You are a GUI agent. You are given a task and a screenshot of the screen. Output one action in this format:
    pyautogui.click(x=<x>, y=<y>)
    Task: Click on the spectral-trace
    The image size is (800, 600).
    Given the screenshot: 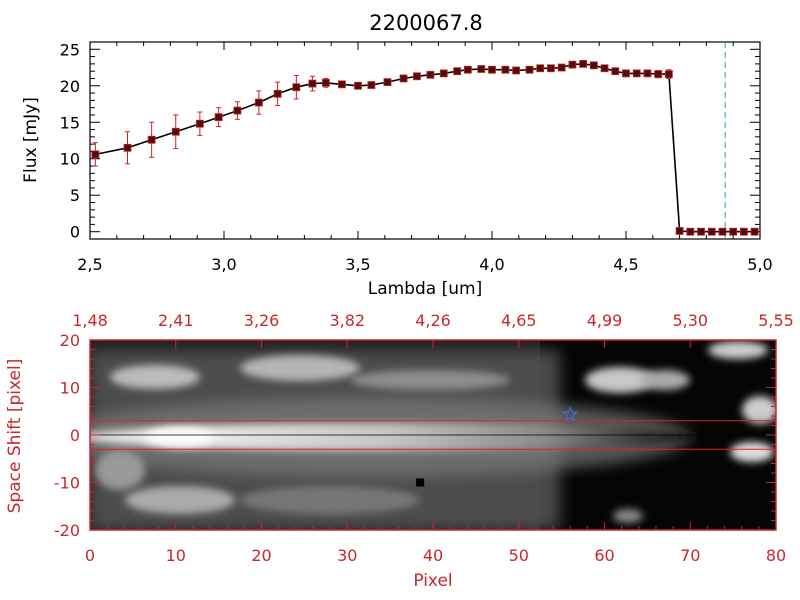 What is the action you would take?
    pyautogui.click(x=395, y=437)
    